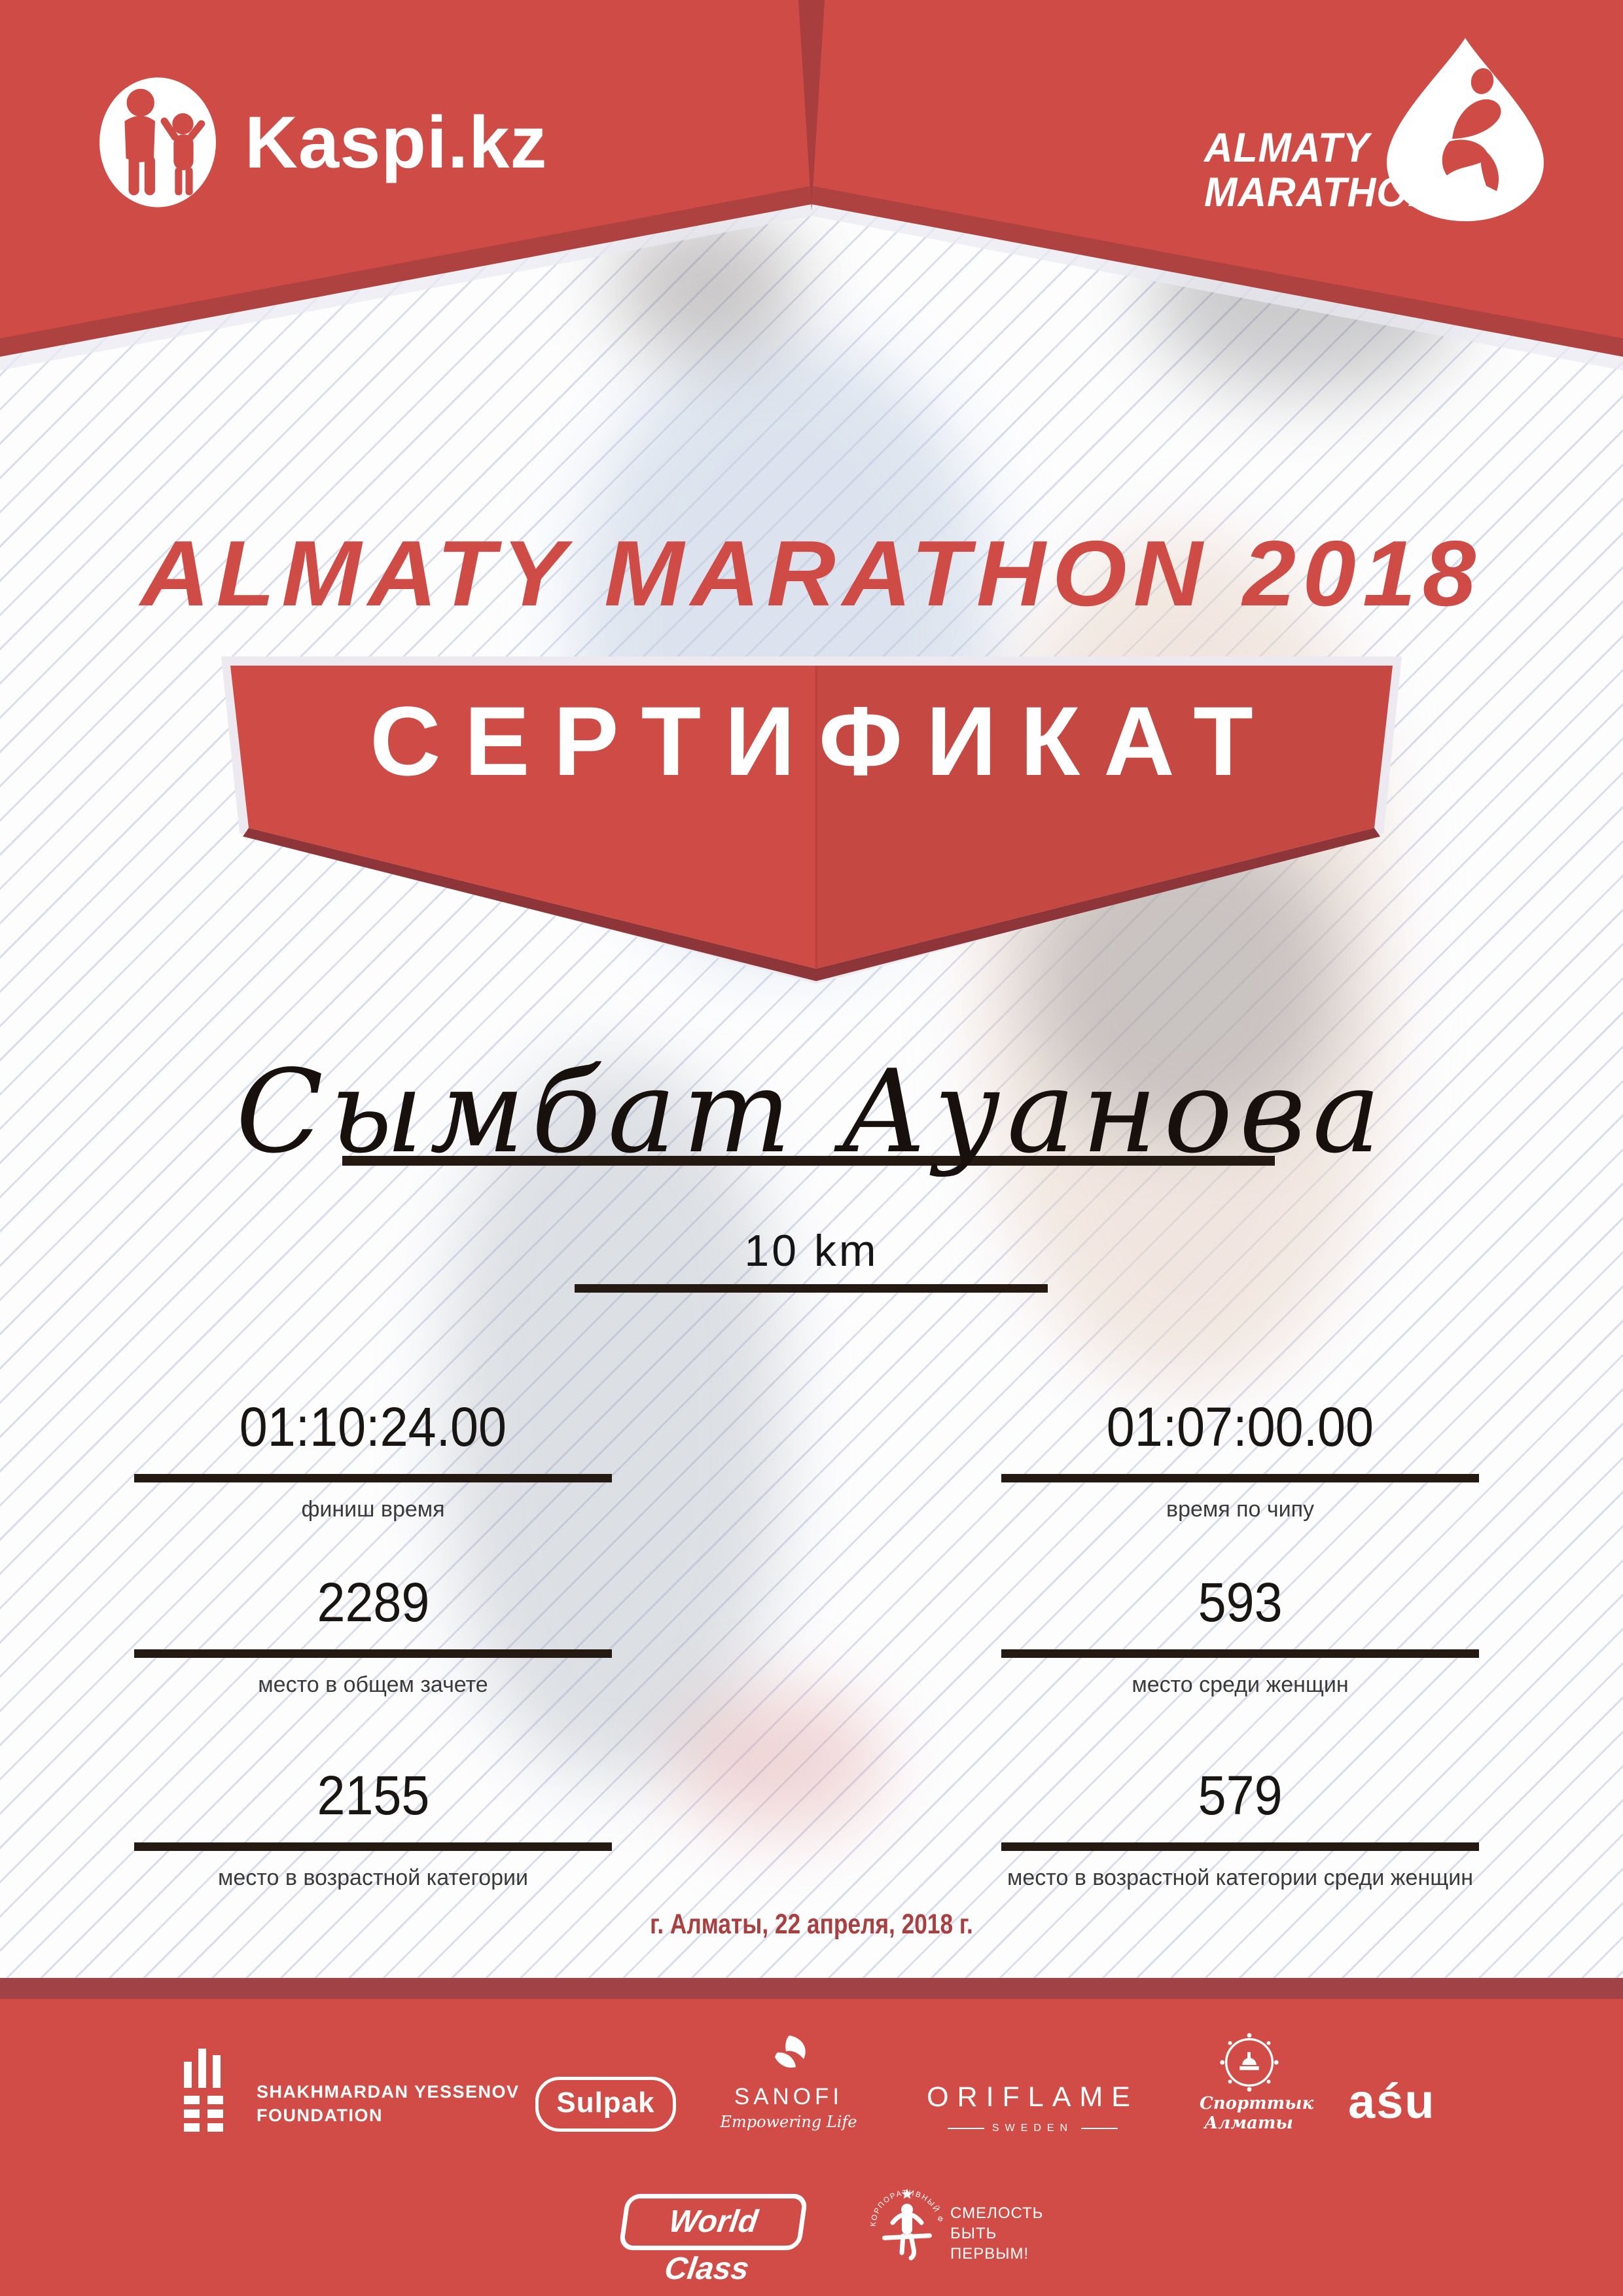 The width and height of the screenshot is (1623, 2296). What do you see at coordinates (373, 1509) in the screenshot?
I see `stat-label: финиш время` at bounding box center [373, 1509].